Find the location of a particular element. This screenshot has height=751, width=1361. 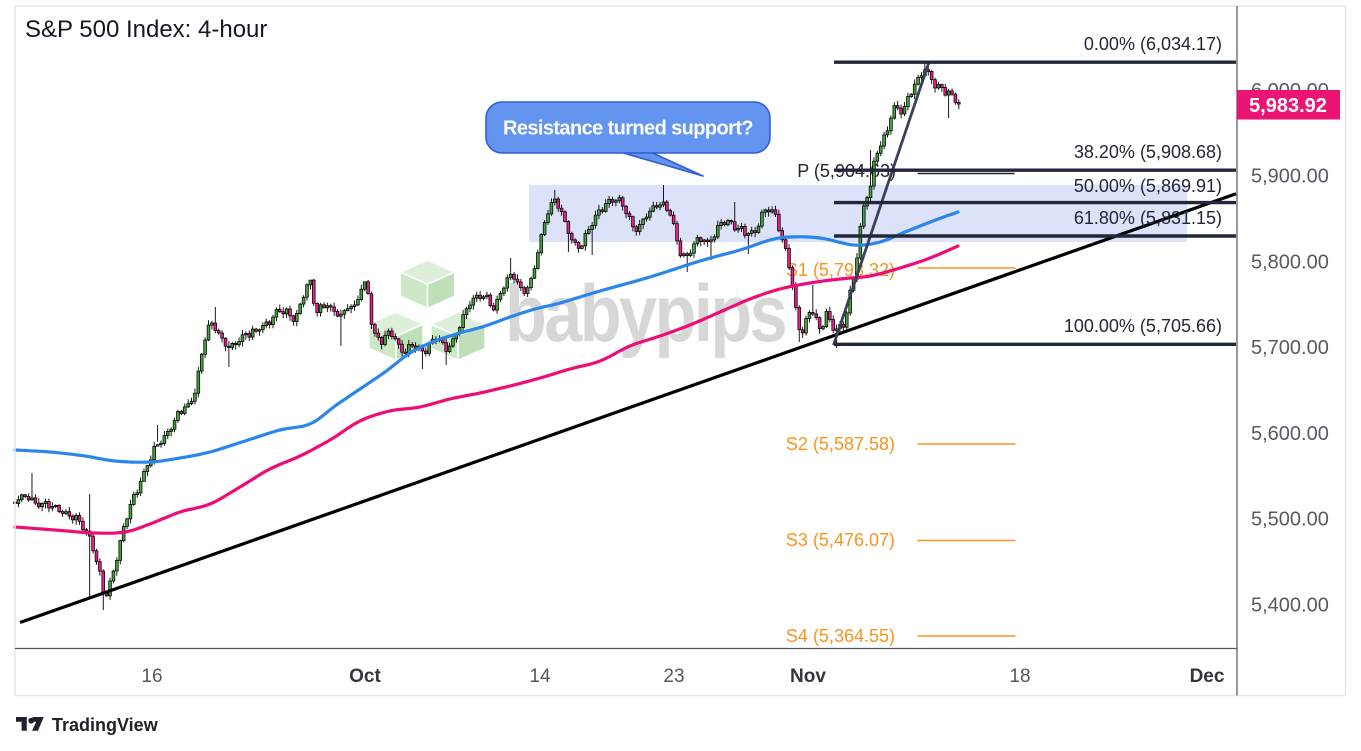

svg-text: 50.00% (5,869.91) is located at coordinates (1148, 186).